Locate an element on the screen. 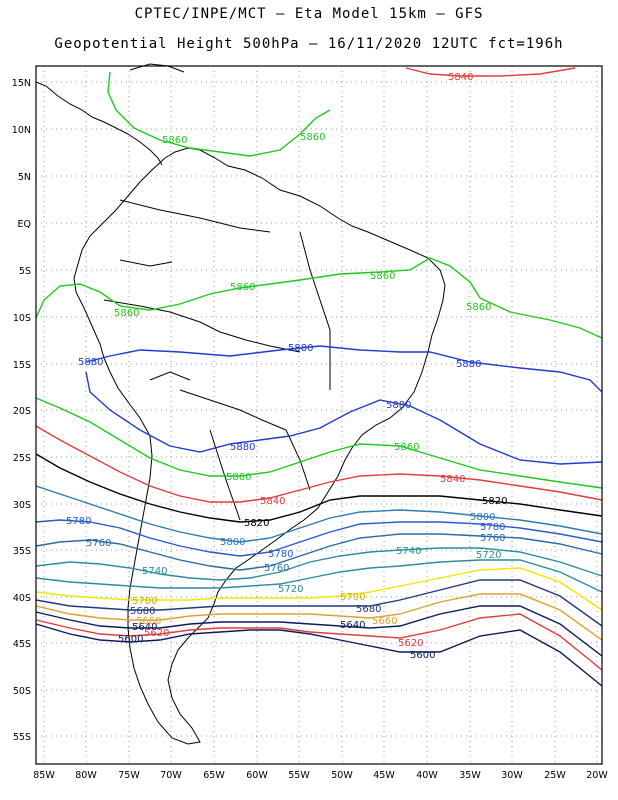  chart-title-line1: CPTEC/INPE/MCT – Eta Model 15km – GFS is located at coordinates (309, 14).